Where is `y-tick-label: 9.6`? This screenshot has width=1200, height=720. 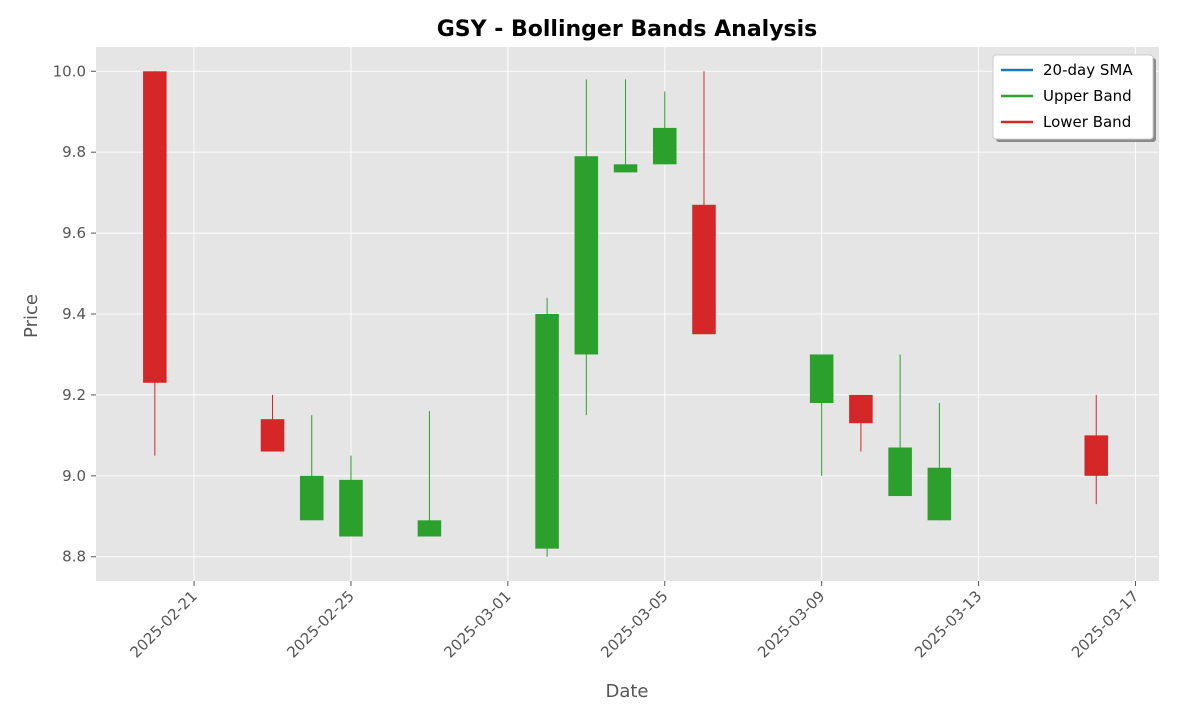 y-tick-label: 9.6 is located at coordinates (74, 233).